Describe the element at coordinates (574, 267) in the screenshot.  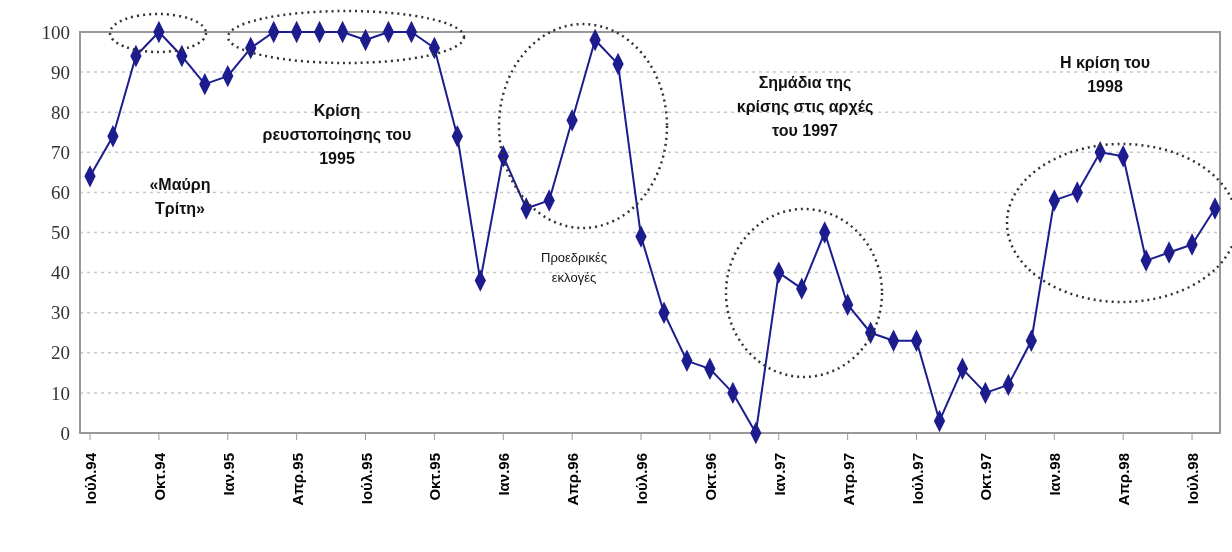
I see `annotation: Προεδρικές εκλογές` at that location.